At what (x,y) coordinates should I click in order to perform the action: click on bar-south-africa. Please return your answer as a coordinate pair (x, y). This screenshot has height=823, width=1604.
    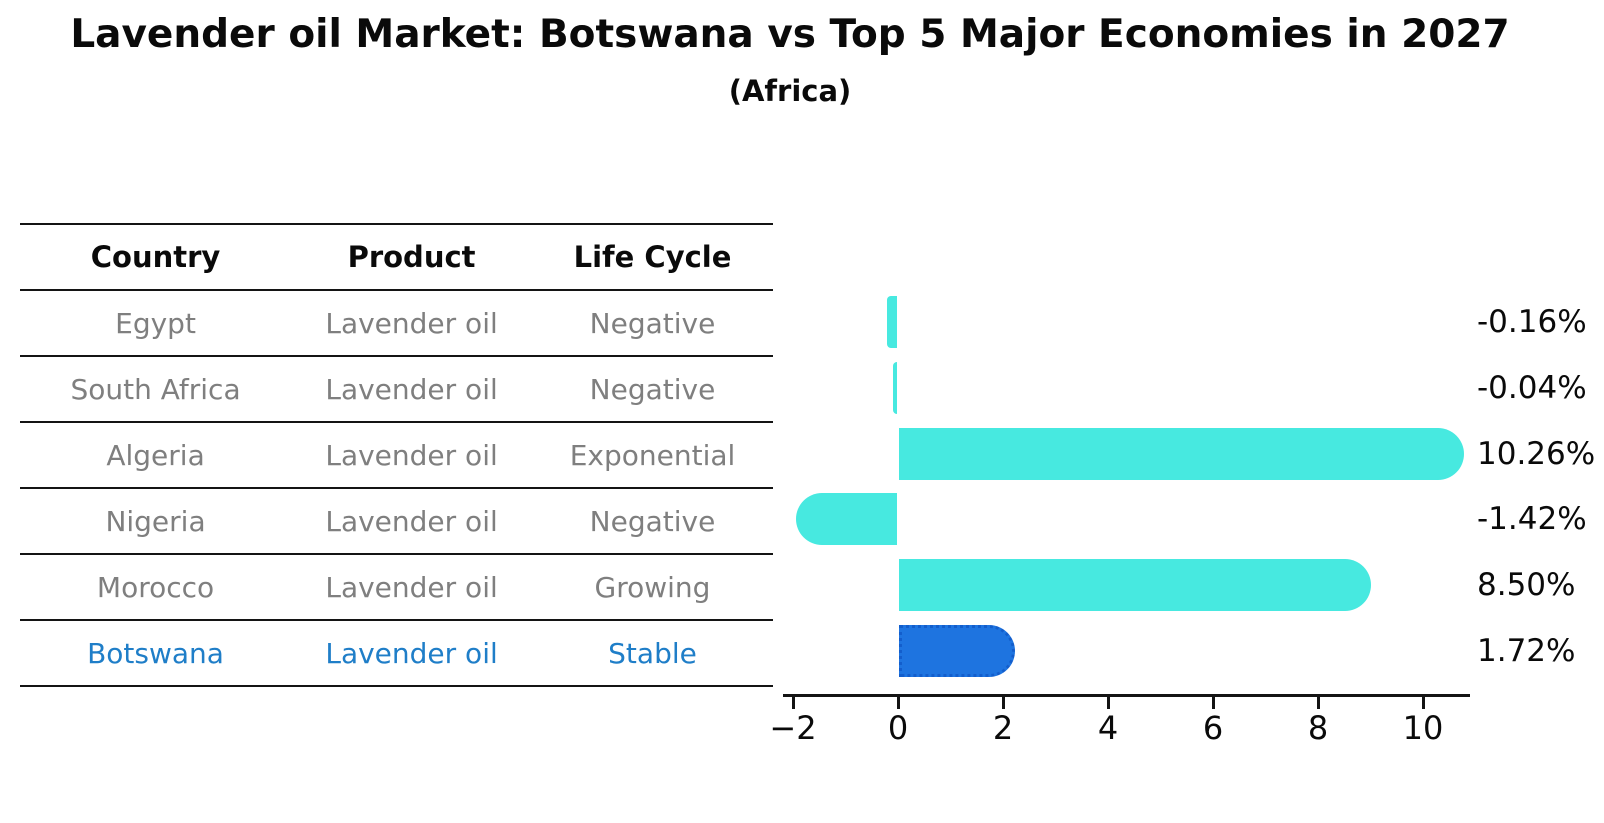
    Looking at the image, I should click on (894, 387).